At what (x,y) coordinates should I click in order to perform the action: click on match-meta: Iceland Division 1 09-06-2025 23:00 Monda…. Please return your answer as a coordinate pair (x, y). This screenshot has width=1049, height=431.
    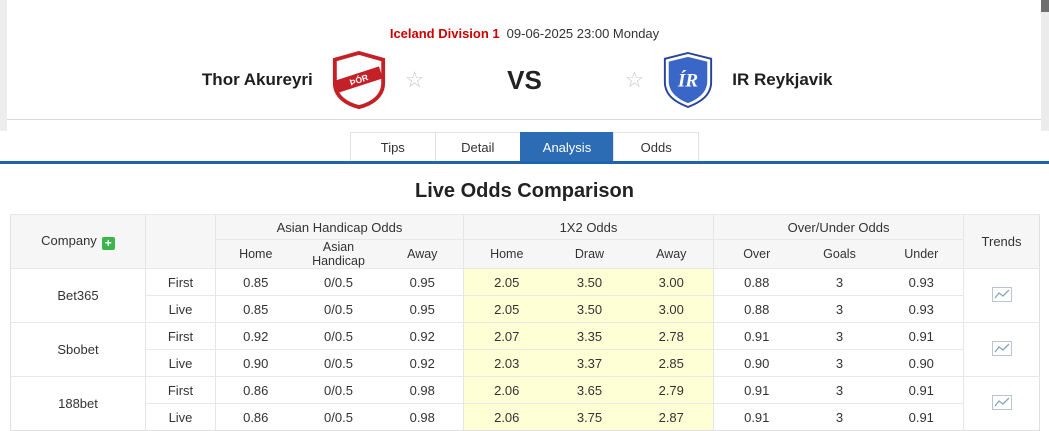
    Looking at the image, I should click on (524, 33).